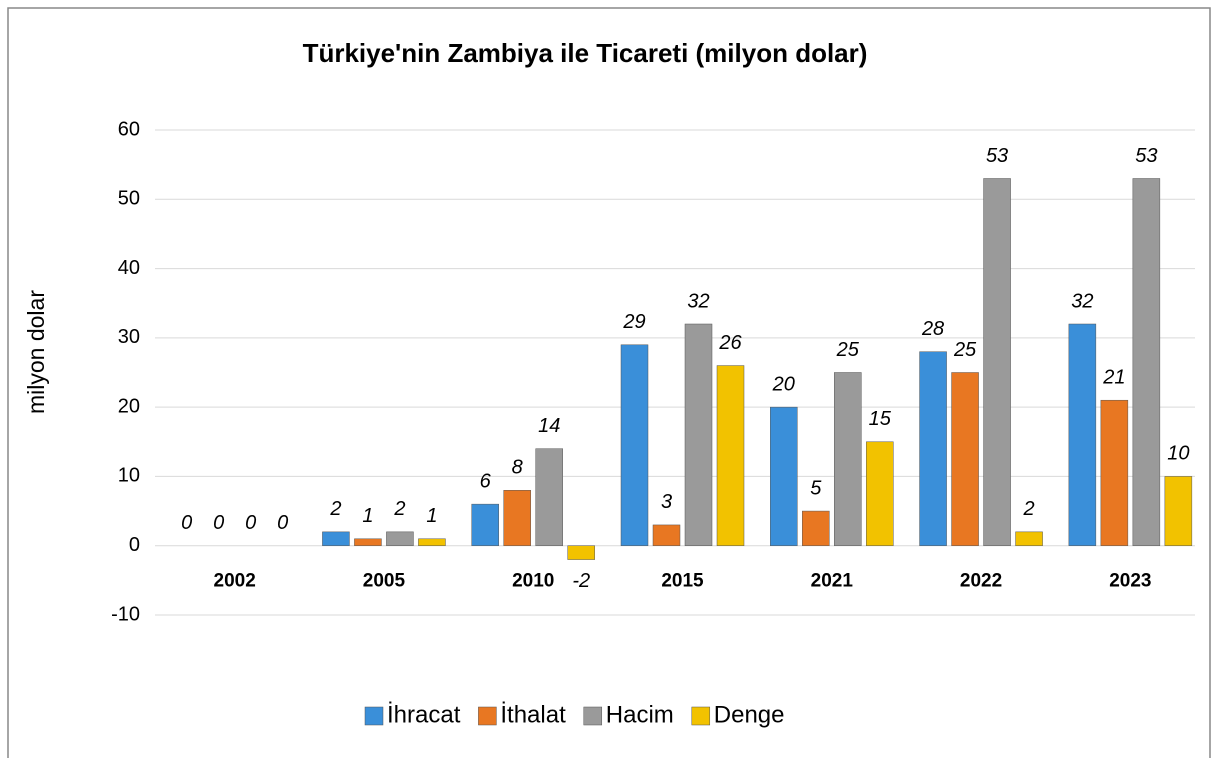 Image resolution: width=1219 pixels, height=758 pixels. I want to click on data-label: 15, so click(880, 419).